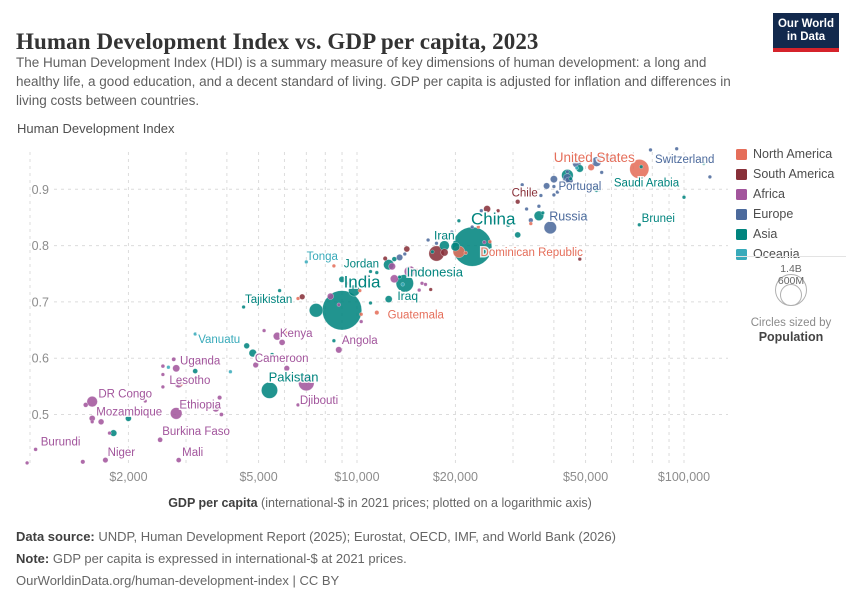  What do you see at coordinates (568, 216) in the screenshot?
I see `country-label: Russia` at bounding box center [568, 216].